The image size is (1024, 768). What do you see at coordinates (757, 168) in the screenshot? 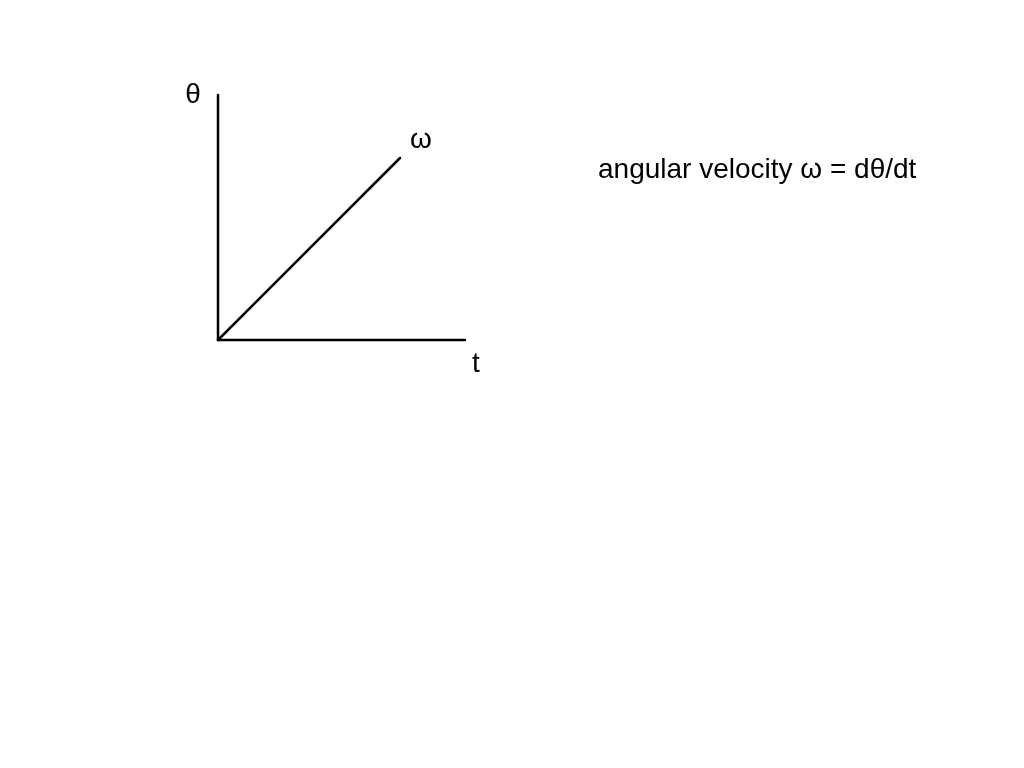
I see `text: angular velocity ω = dθ/dt` at bounding box center [757, 168].